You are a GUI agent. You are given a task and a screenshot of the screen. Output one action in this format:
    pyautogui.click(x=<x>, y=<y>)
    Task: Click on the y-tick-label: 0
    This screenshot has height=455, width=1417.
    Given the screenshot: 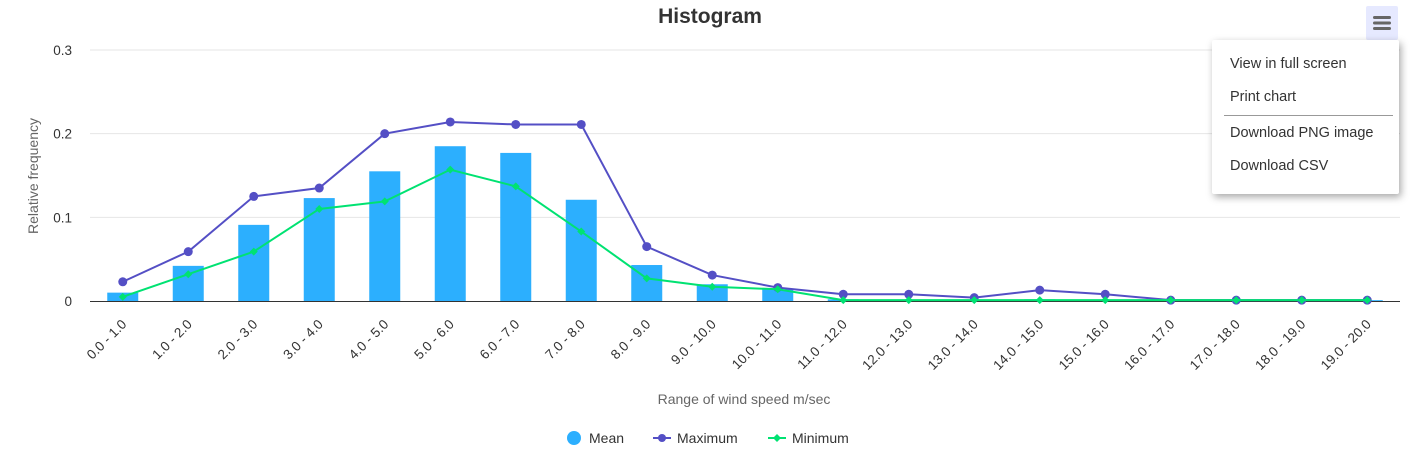 What is the action you would take?
    pyautogui.click(x=68, y=301)
    